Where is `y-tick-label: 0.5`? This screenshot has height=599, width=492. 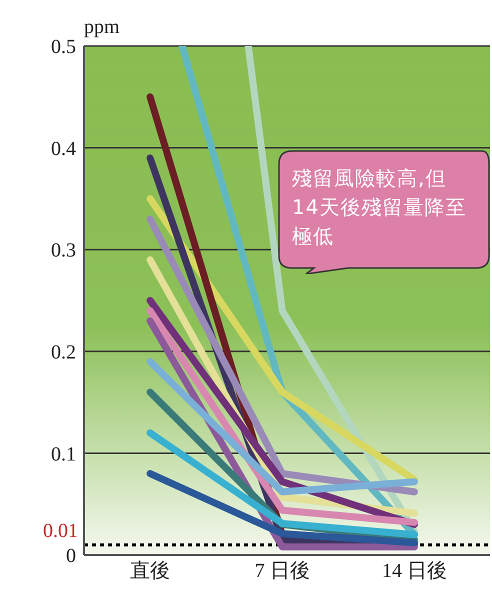
y-tick-label: 0.5 is located at coordinates (63, 47).